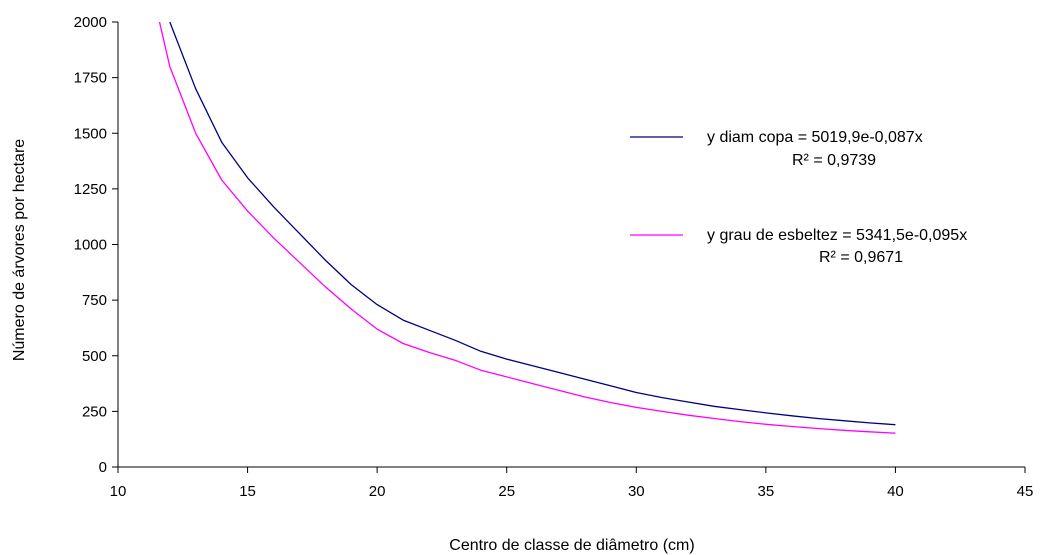  Describe the element at coordinates (636, 491) in the screenshot. I see `x-tick-label: 30` at that location.